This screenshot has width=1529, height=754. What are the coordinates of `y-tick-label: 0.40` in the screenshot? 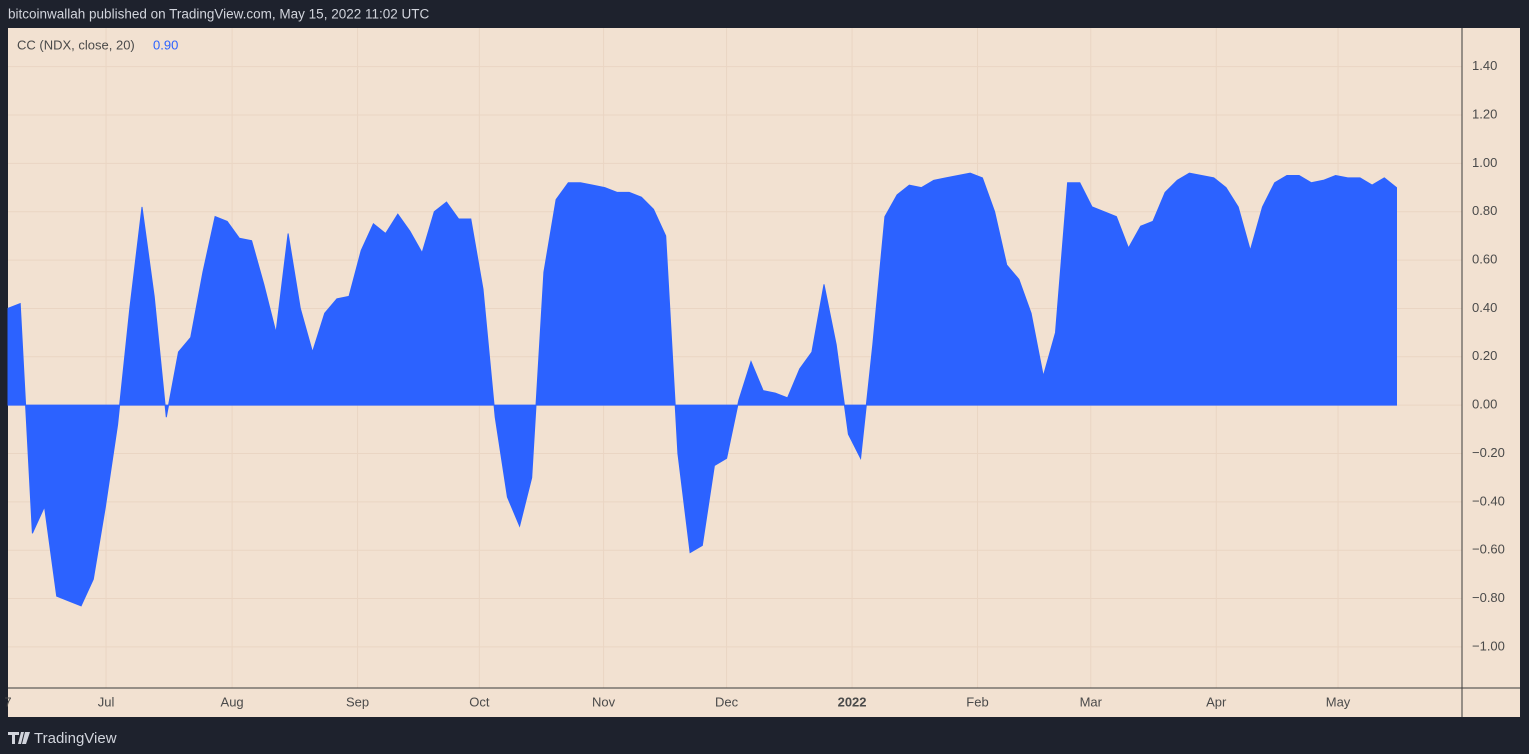 It's located at (1484, 307).